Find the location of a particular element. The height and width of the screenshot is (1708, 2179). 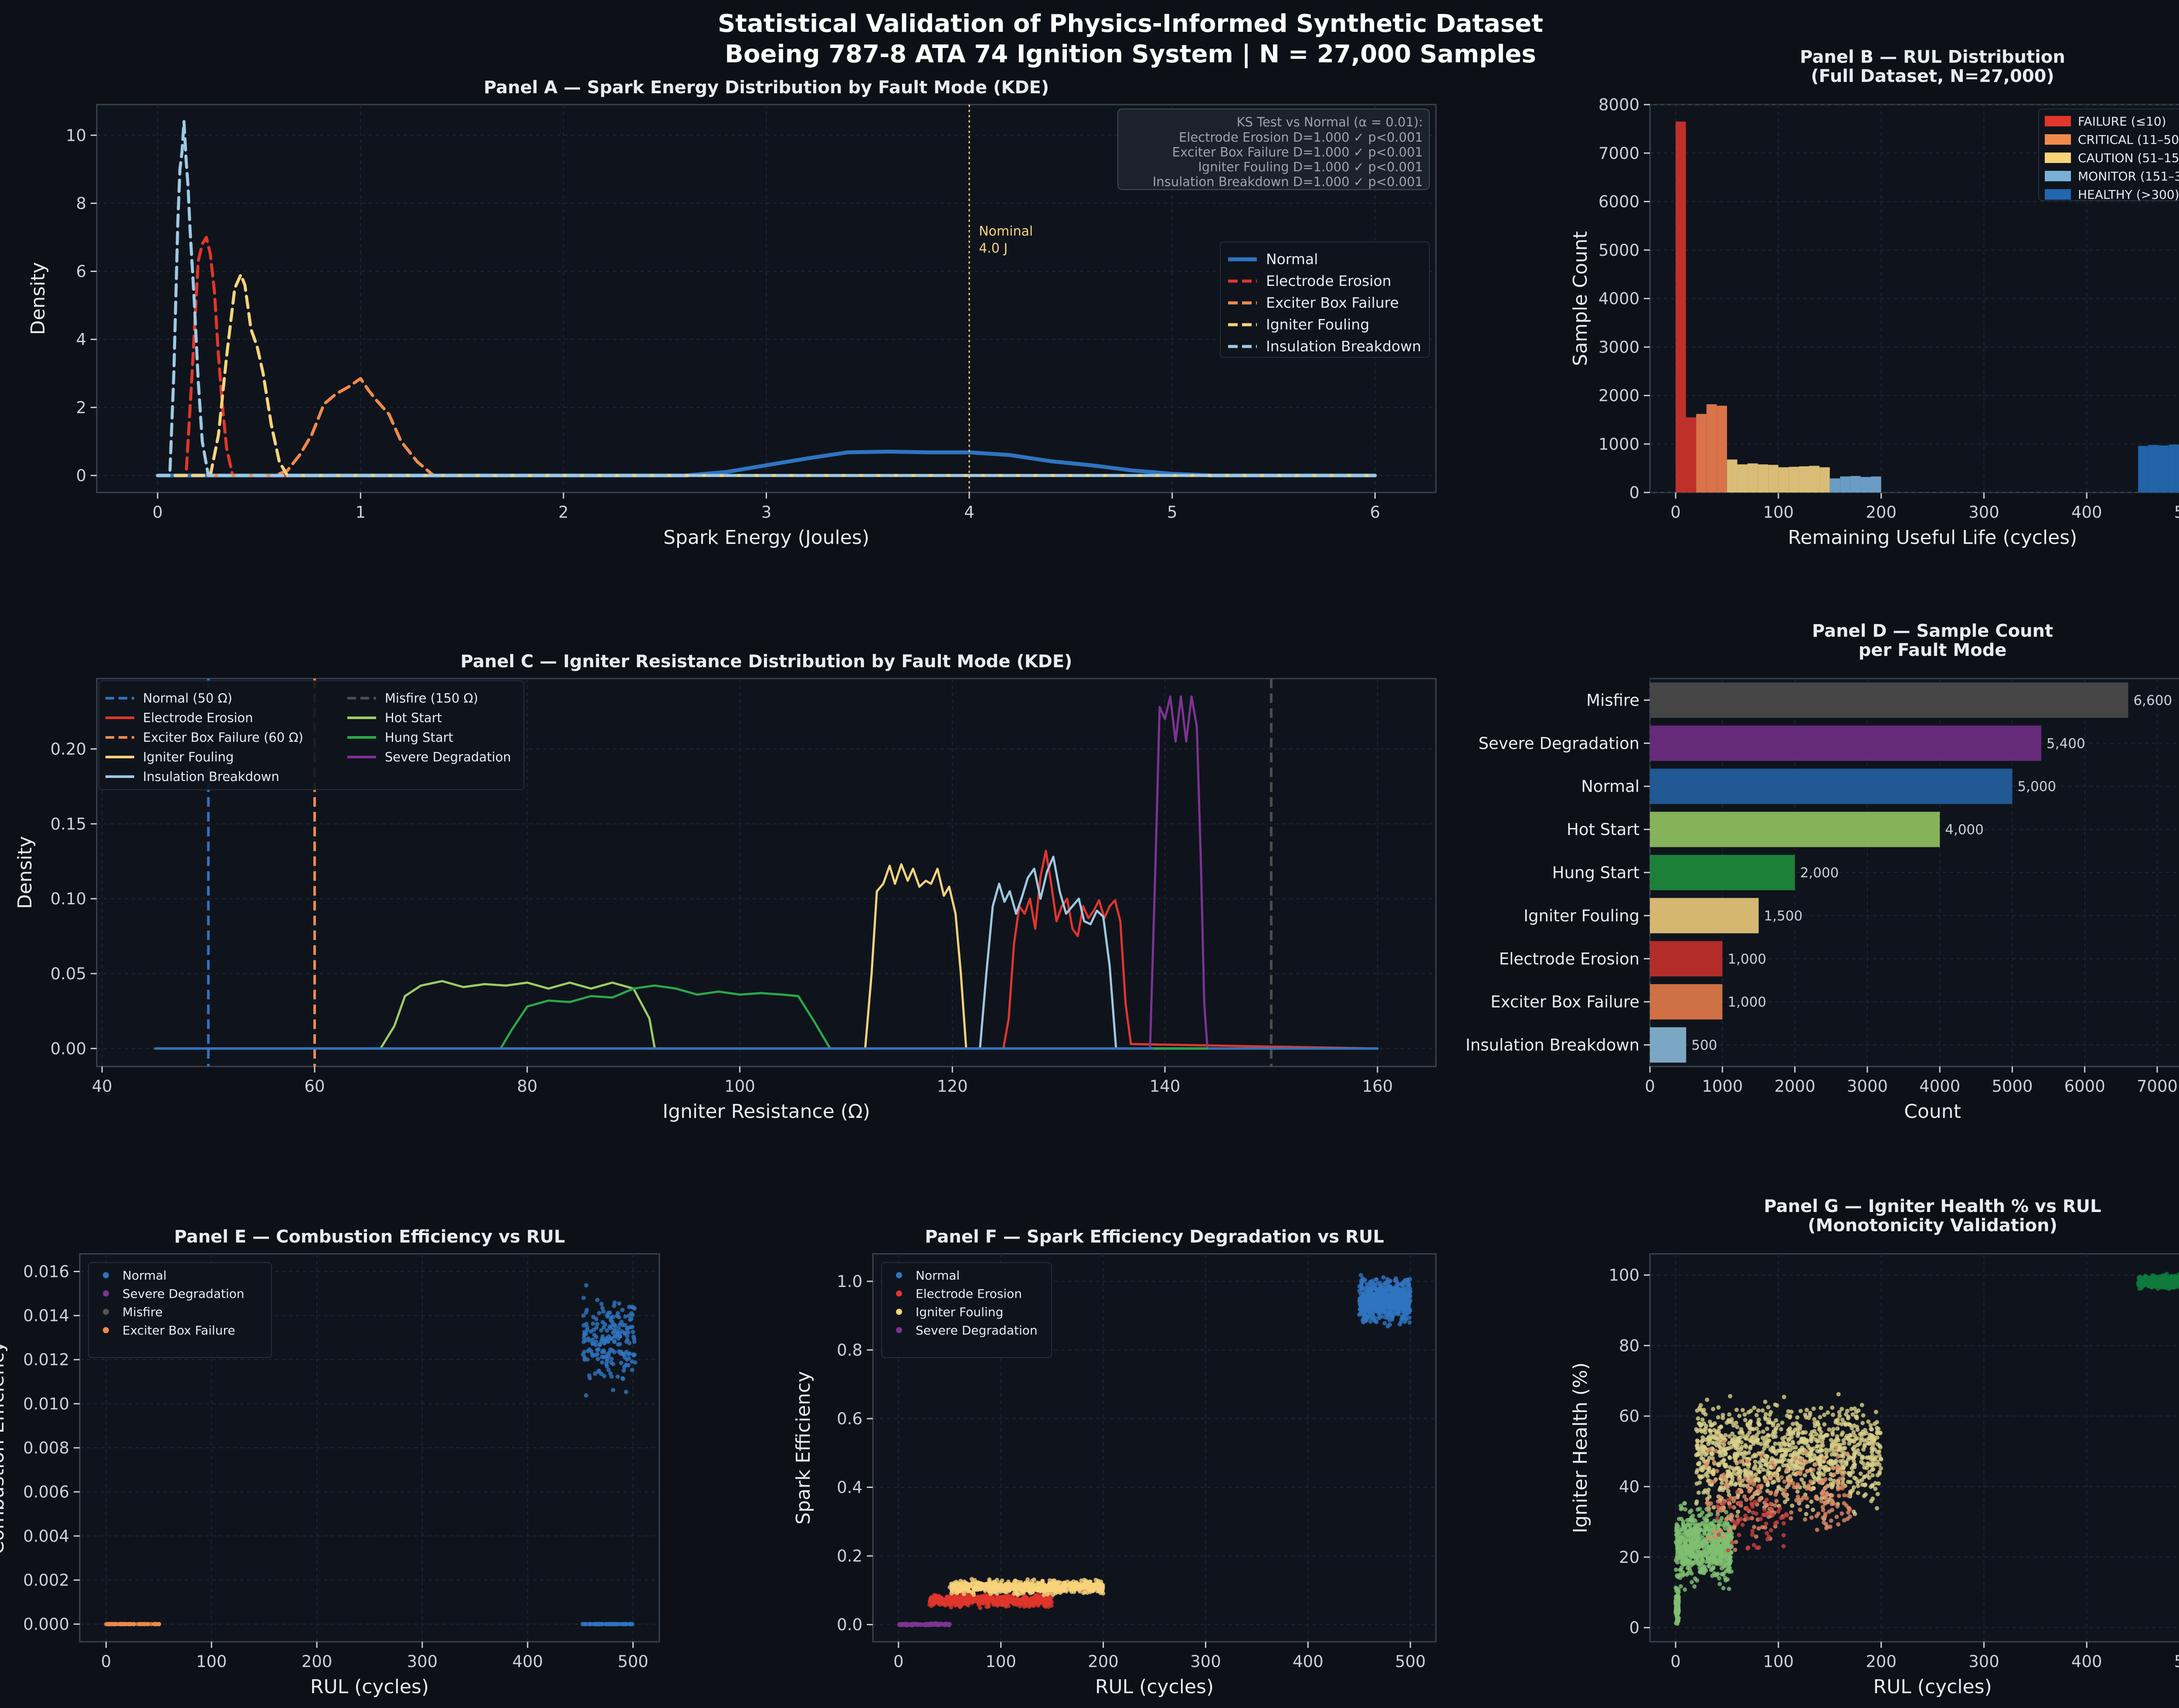

ks-test-box is located at coordinates (1273, 149).